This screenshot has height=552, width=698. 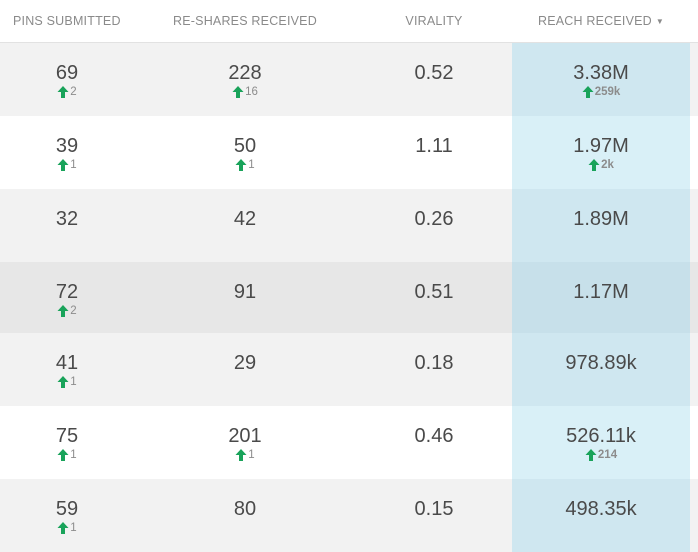 What do you see at coordinates (601, 146) in the screenshot?
I see `reach-received-cell-value: 1.97M` at bounding box center [601, 146].